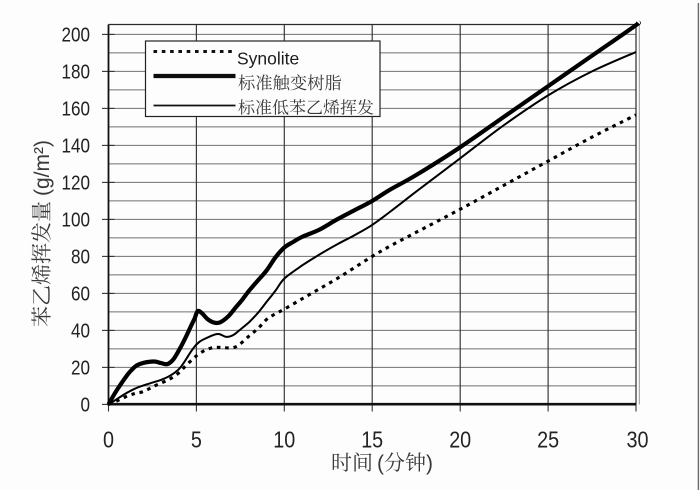  What do you see at coordinates (76, 184) in the screenshot?
I see `svg-text: 120` at bounding box center [76, 184].